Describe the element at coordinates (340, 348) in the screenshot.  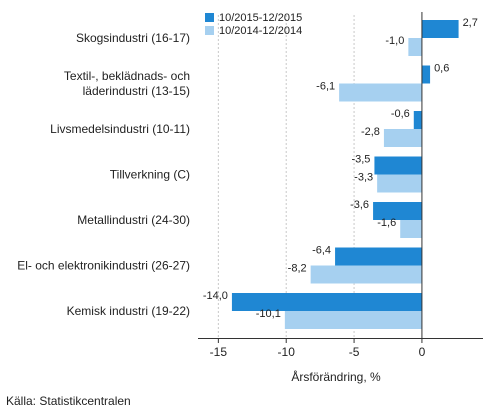
I see `x-axis: -15 -10 -5 0` at that location.